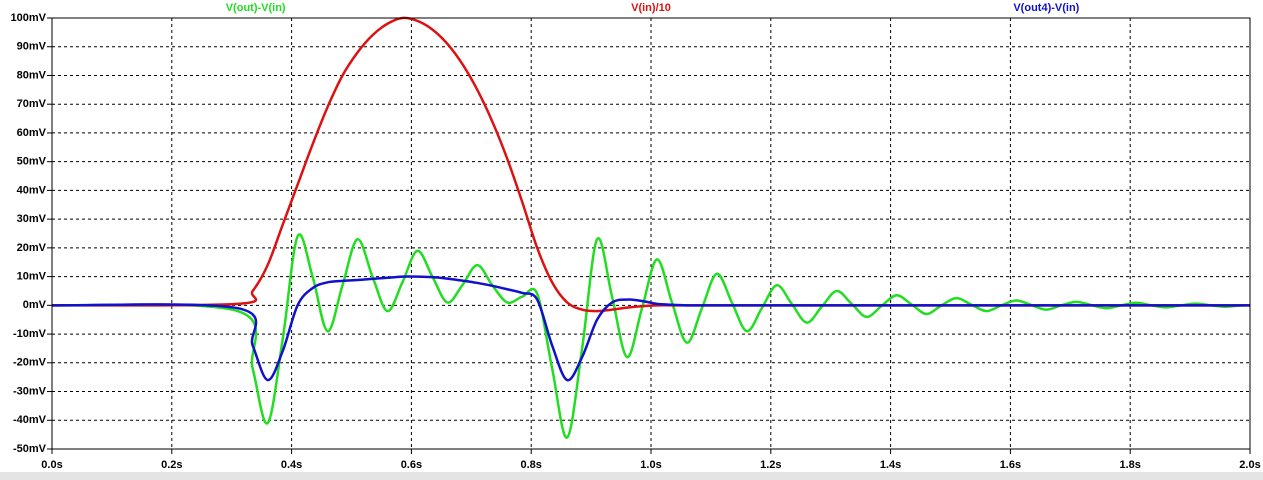 This screenshot has width=1263, height=480. I want to click on x-tick-label: 1.2s, so click(770, 465).